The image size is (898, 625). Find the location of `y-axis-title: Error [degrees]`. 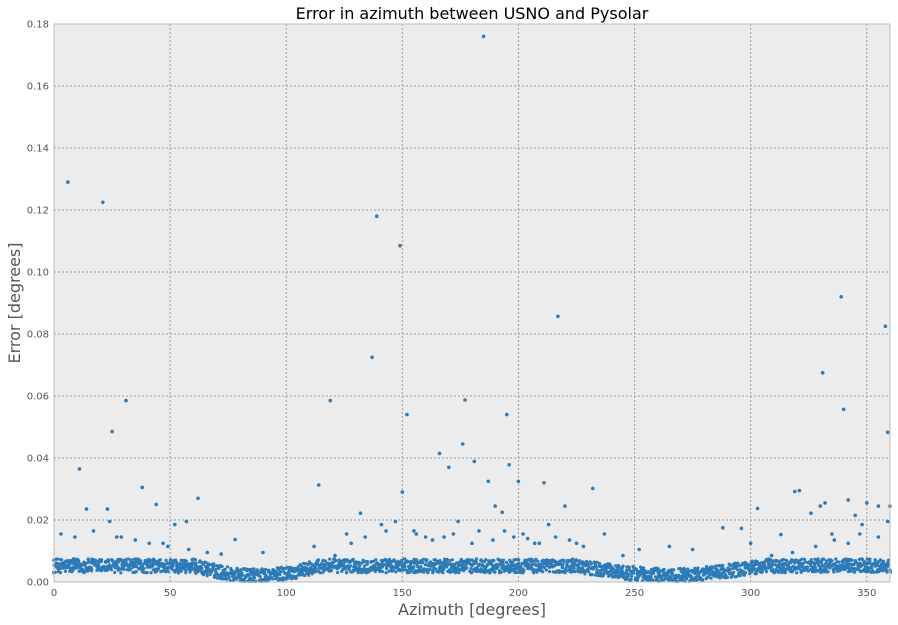

y-axis-title: Error [degrees] is located at coordinates (14, 303).